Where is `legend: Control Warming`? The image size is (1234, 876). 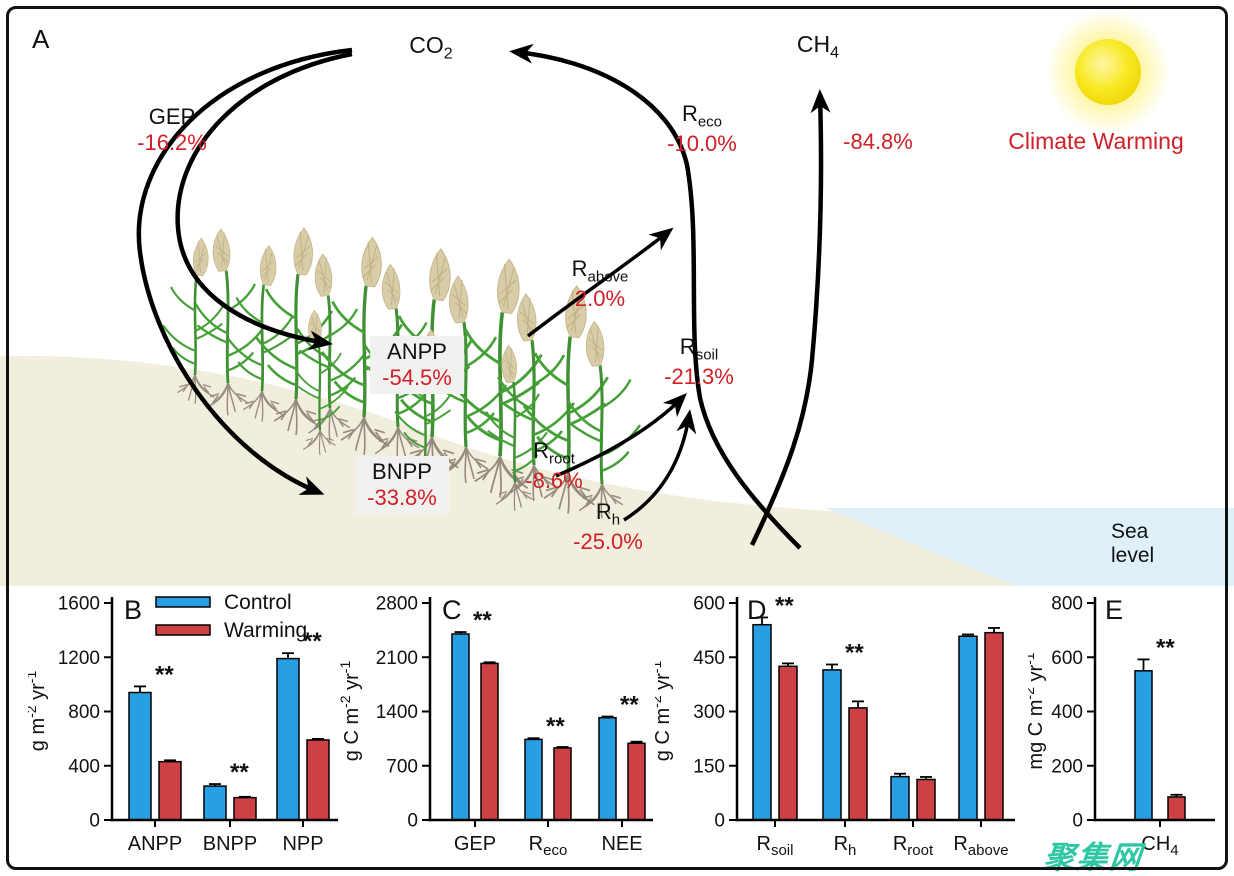 legend: Control Warming is located at coordinates (231, 616).